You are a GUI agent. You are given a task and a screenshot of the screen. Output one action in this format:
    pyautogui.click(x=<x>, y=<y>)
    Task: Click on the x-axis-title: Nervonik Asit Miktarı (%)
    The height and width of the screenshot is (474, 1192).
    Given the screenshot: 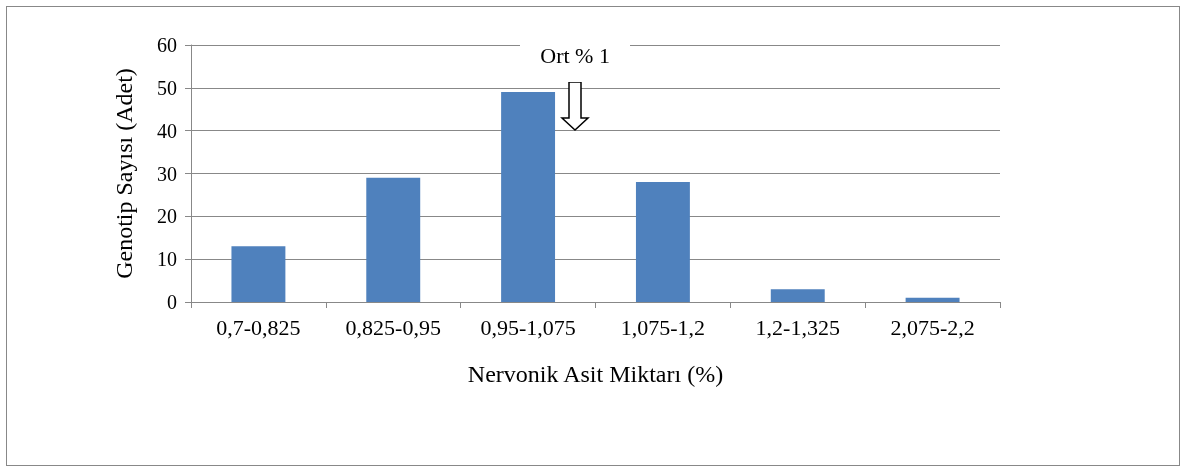 What is the action you would take?
    pyautogui.click(x=595, y=374)
    